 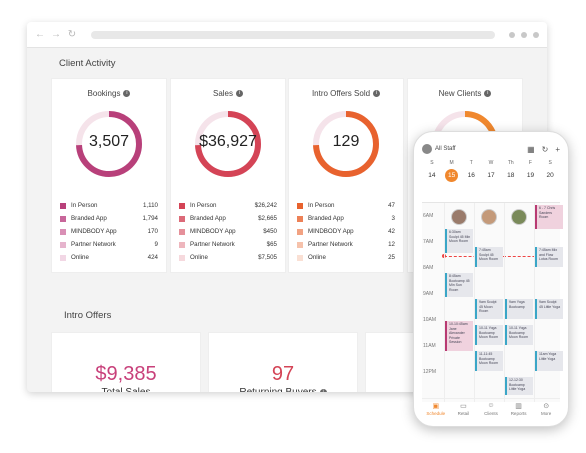 I want to click on day-column: W 17, so click(x=491, y=171).